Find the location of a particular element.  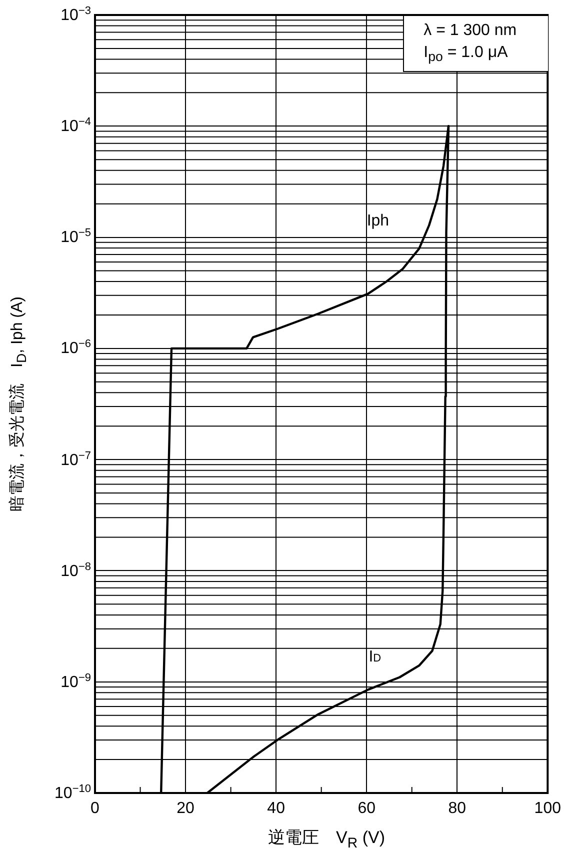

y-tick-label: 10$^{−10}$ is located at coordinates (72, 793).